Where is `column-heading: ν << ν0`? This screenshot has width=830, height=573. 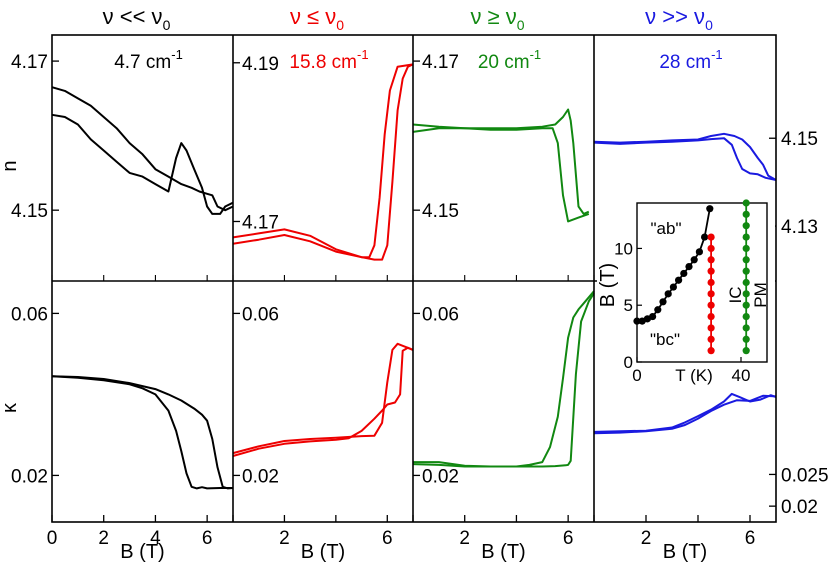
column-heading: ν << ν0 is located at coordinates (137, 18).